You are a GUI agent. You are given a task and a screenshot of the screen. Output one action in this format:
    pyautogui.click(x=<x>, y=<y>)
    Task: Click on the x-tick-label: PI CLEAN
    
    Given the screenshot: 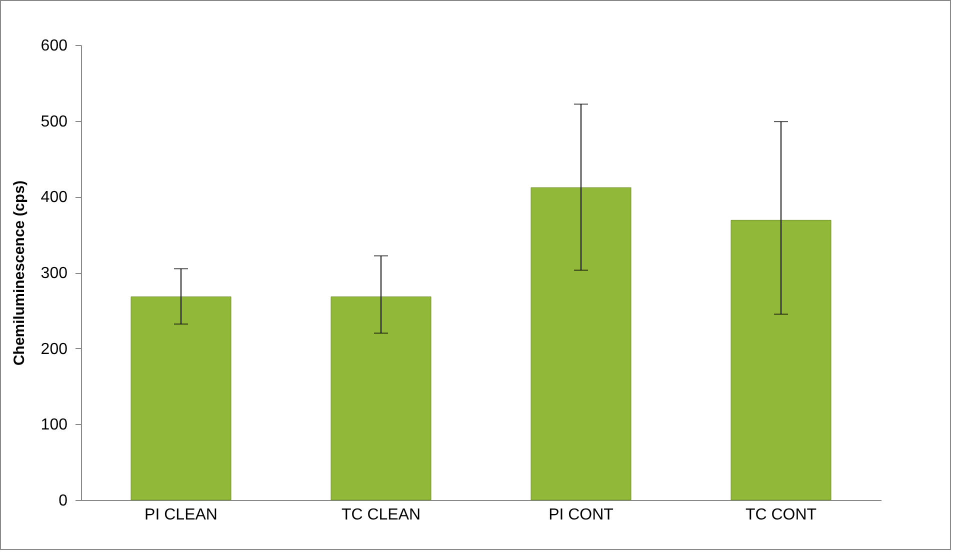 What is the action you would take?
    pyautogui.click(x=181, y=515)
    